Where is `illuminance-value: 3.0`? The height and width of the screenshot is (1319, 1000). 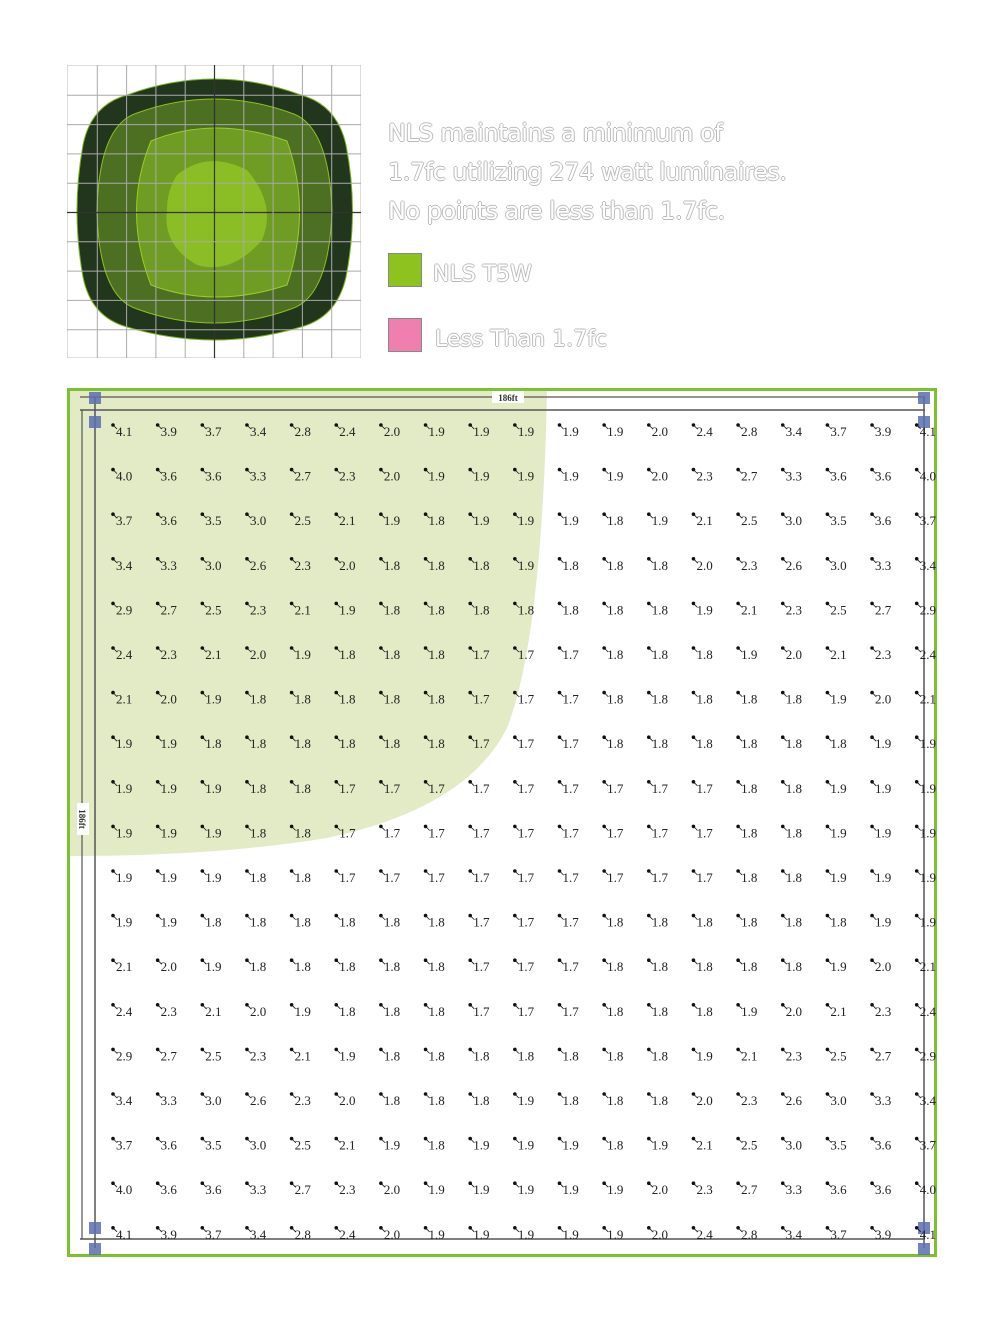 illuminance-value: 3.0 is located at coordinates (794, 520).